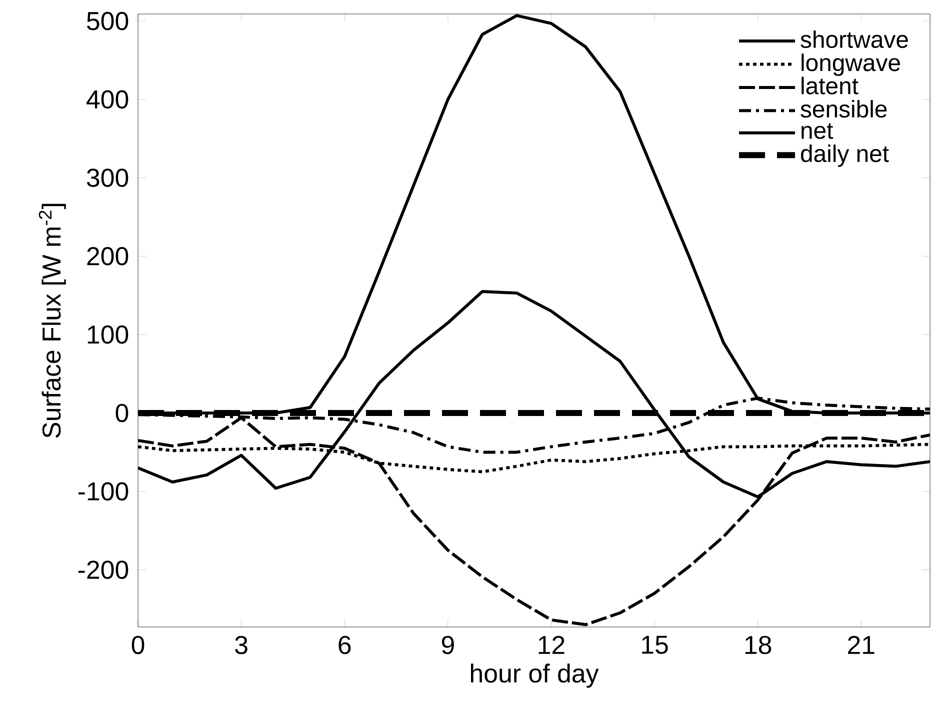 Image resolution: width=936 pixels, height=708 pixels. I want to click on y-tick-label: 200, so click(107, 256).